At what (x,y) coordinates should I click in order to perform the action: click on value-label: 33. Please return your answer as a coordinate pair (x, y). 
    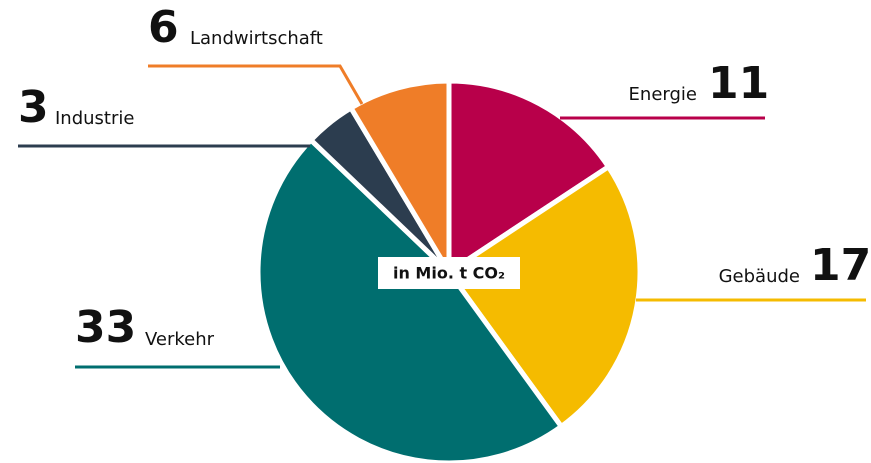
    Looking at the image, I should click on (105, 327).